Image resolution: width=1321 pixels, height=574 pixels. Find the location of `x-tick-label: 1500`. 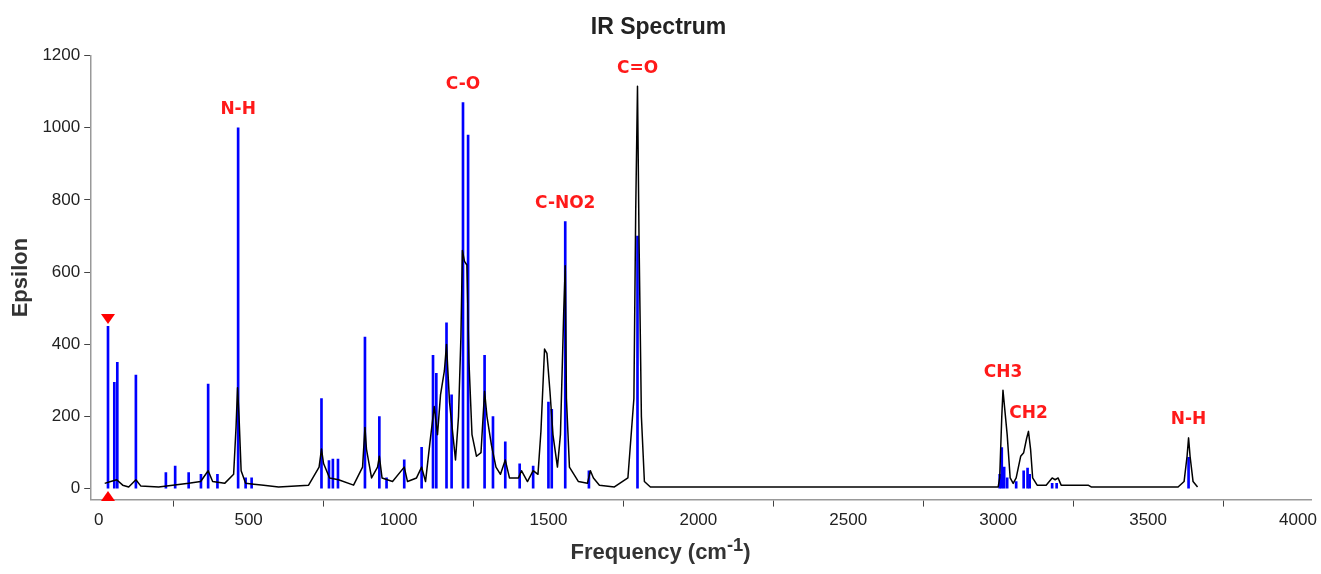

x-tick-label: 1500 is located at coordinates (548, 520).